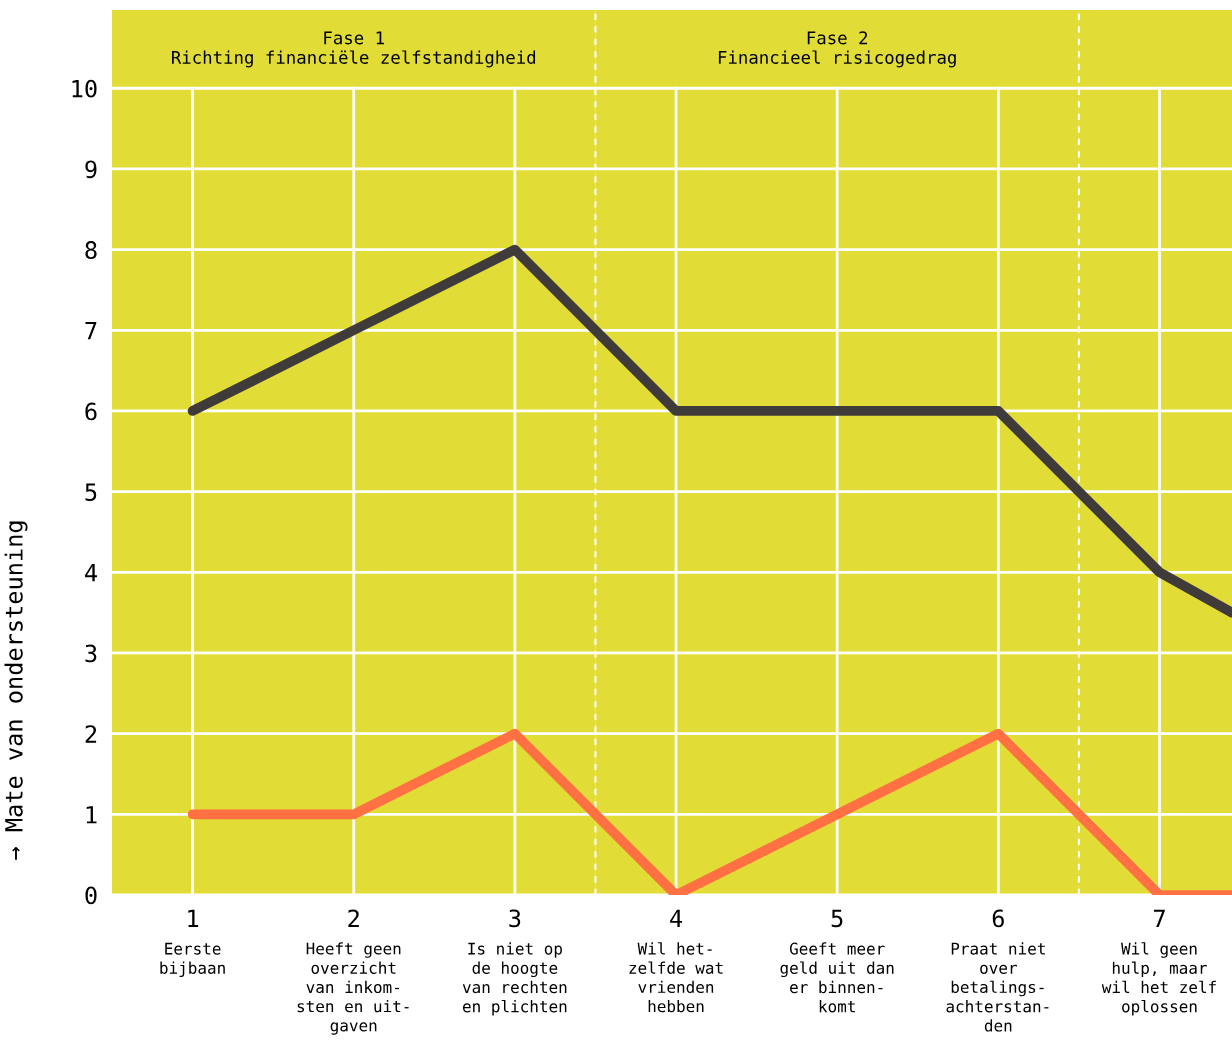  What do you see at coordinates (91, 573) in the screenshot?
I see `y-tick-label: 4` at bounding box center [91, 573].